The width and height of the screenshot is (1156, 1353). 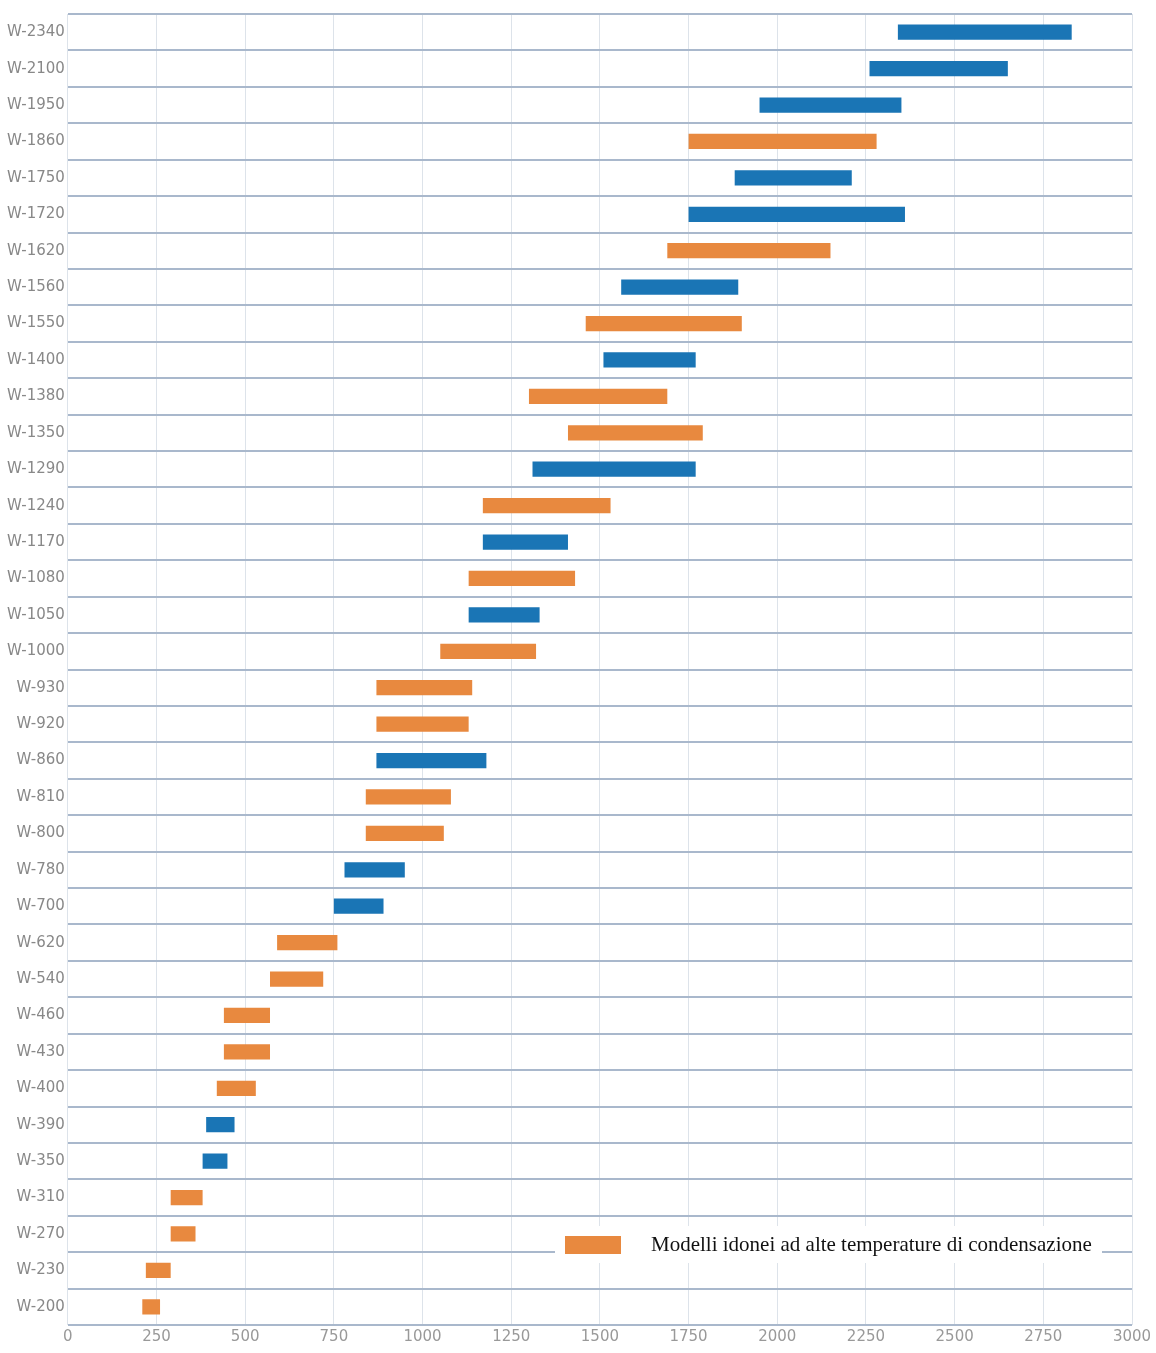 I want to click on y-tick-label: W-390, so click(x=40, y=1123).